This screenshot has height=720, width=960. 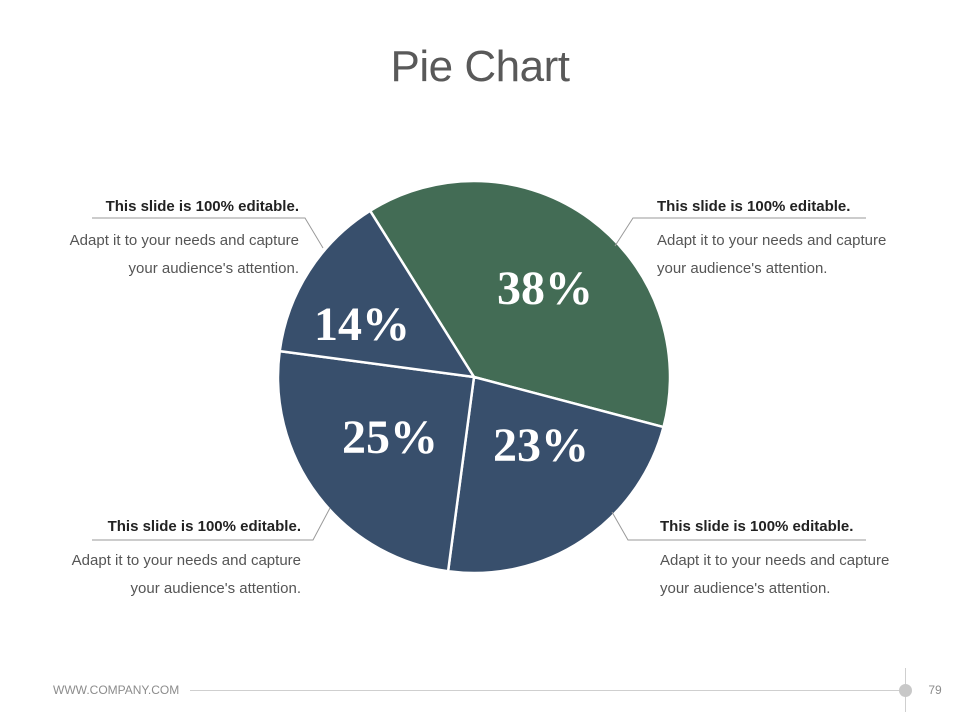 I want to click on slice-label-25: 25%, so click(x=390, y=437).